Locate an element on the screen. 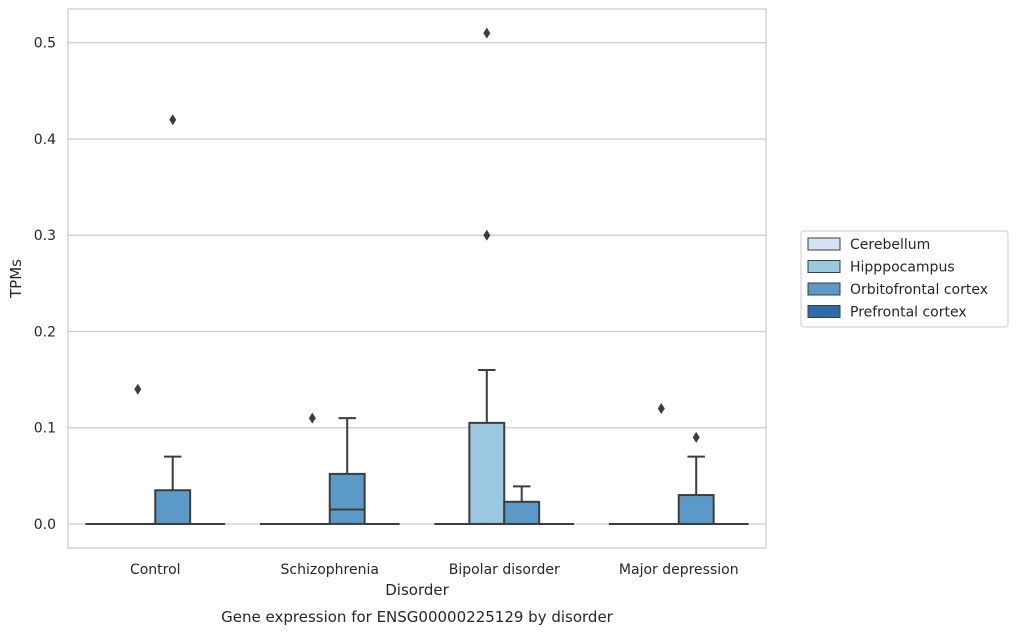  legend-label: Orbitofrontal cortex is located at coordinates (919, 290).